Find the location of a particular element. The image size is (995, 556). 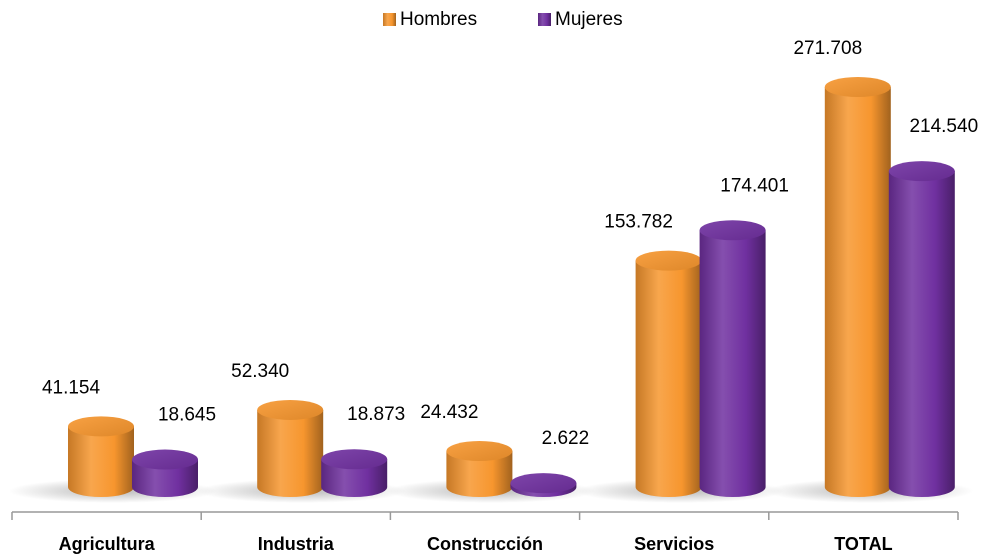

x-tick-label: TOTAL is located at coordinates (863, 544).